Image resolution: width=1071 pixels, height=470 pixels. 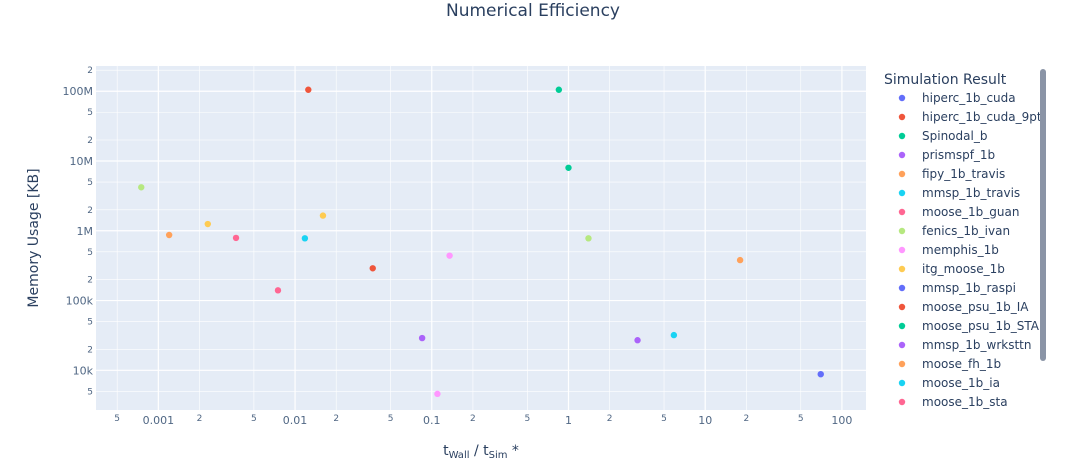 I want to click on y-tick-label: 10M, so click(x=82, y=161).